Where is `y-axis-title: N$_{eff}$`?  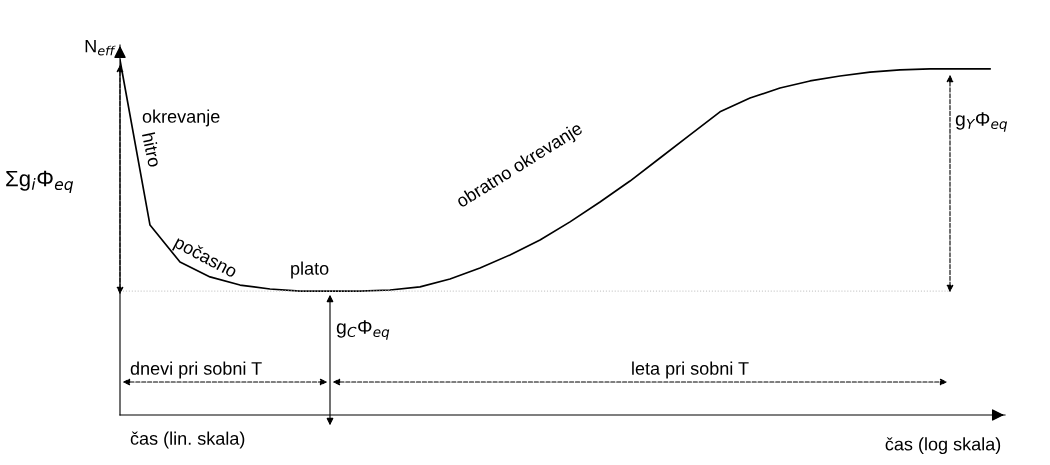
y-axis-title: N$_{eff}$ is located at coordinates (100, 47).